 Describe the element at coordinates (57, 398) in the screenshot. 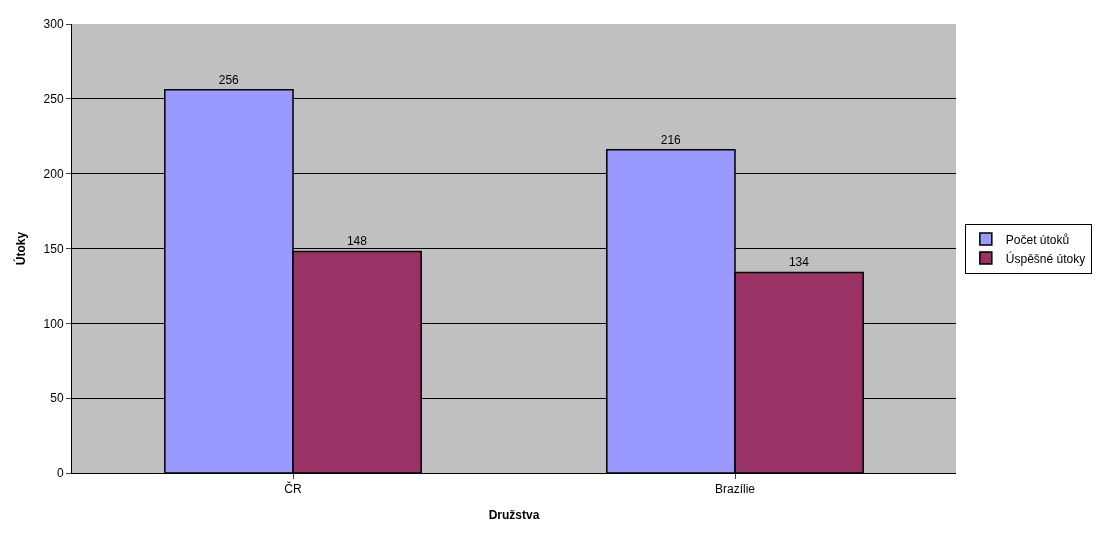

I see `y-tick-label: 50` at that location.